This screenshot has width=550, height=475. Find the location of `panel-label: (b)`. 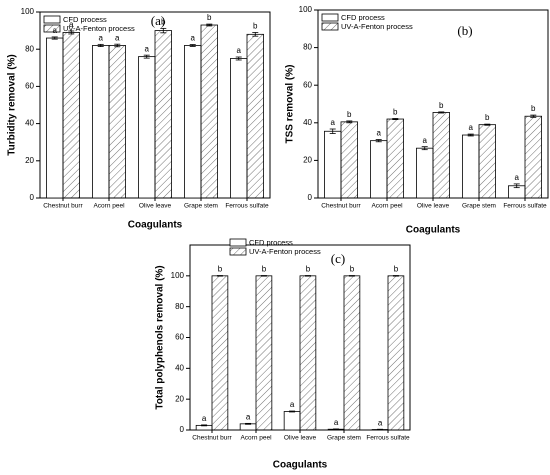

panel-label: (b) is located at coordinates (464, 30).